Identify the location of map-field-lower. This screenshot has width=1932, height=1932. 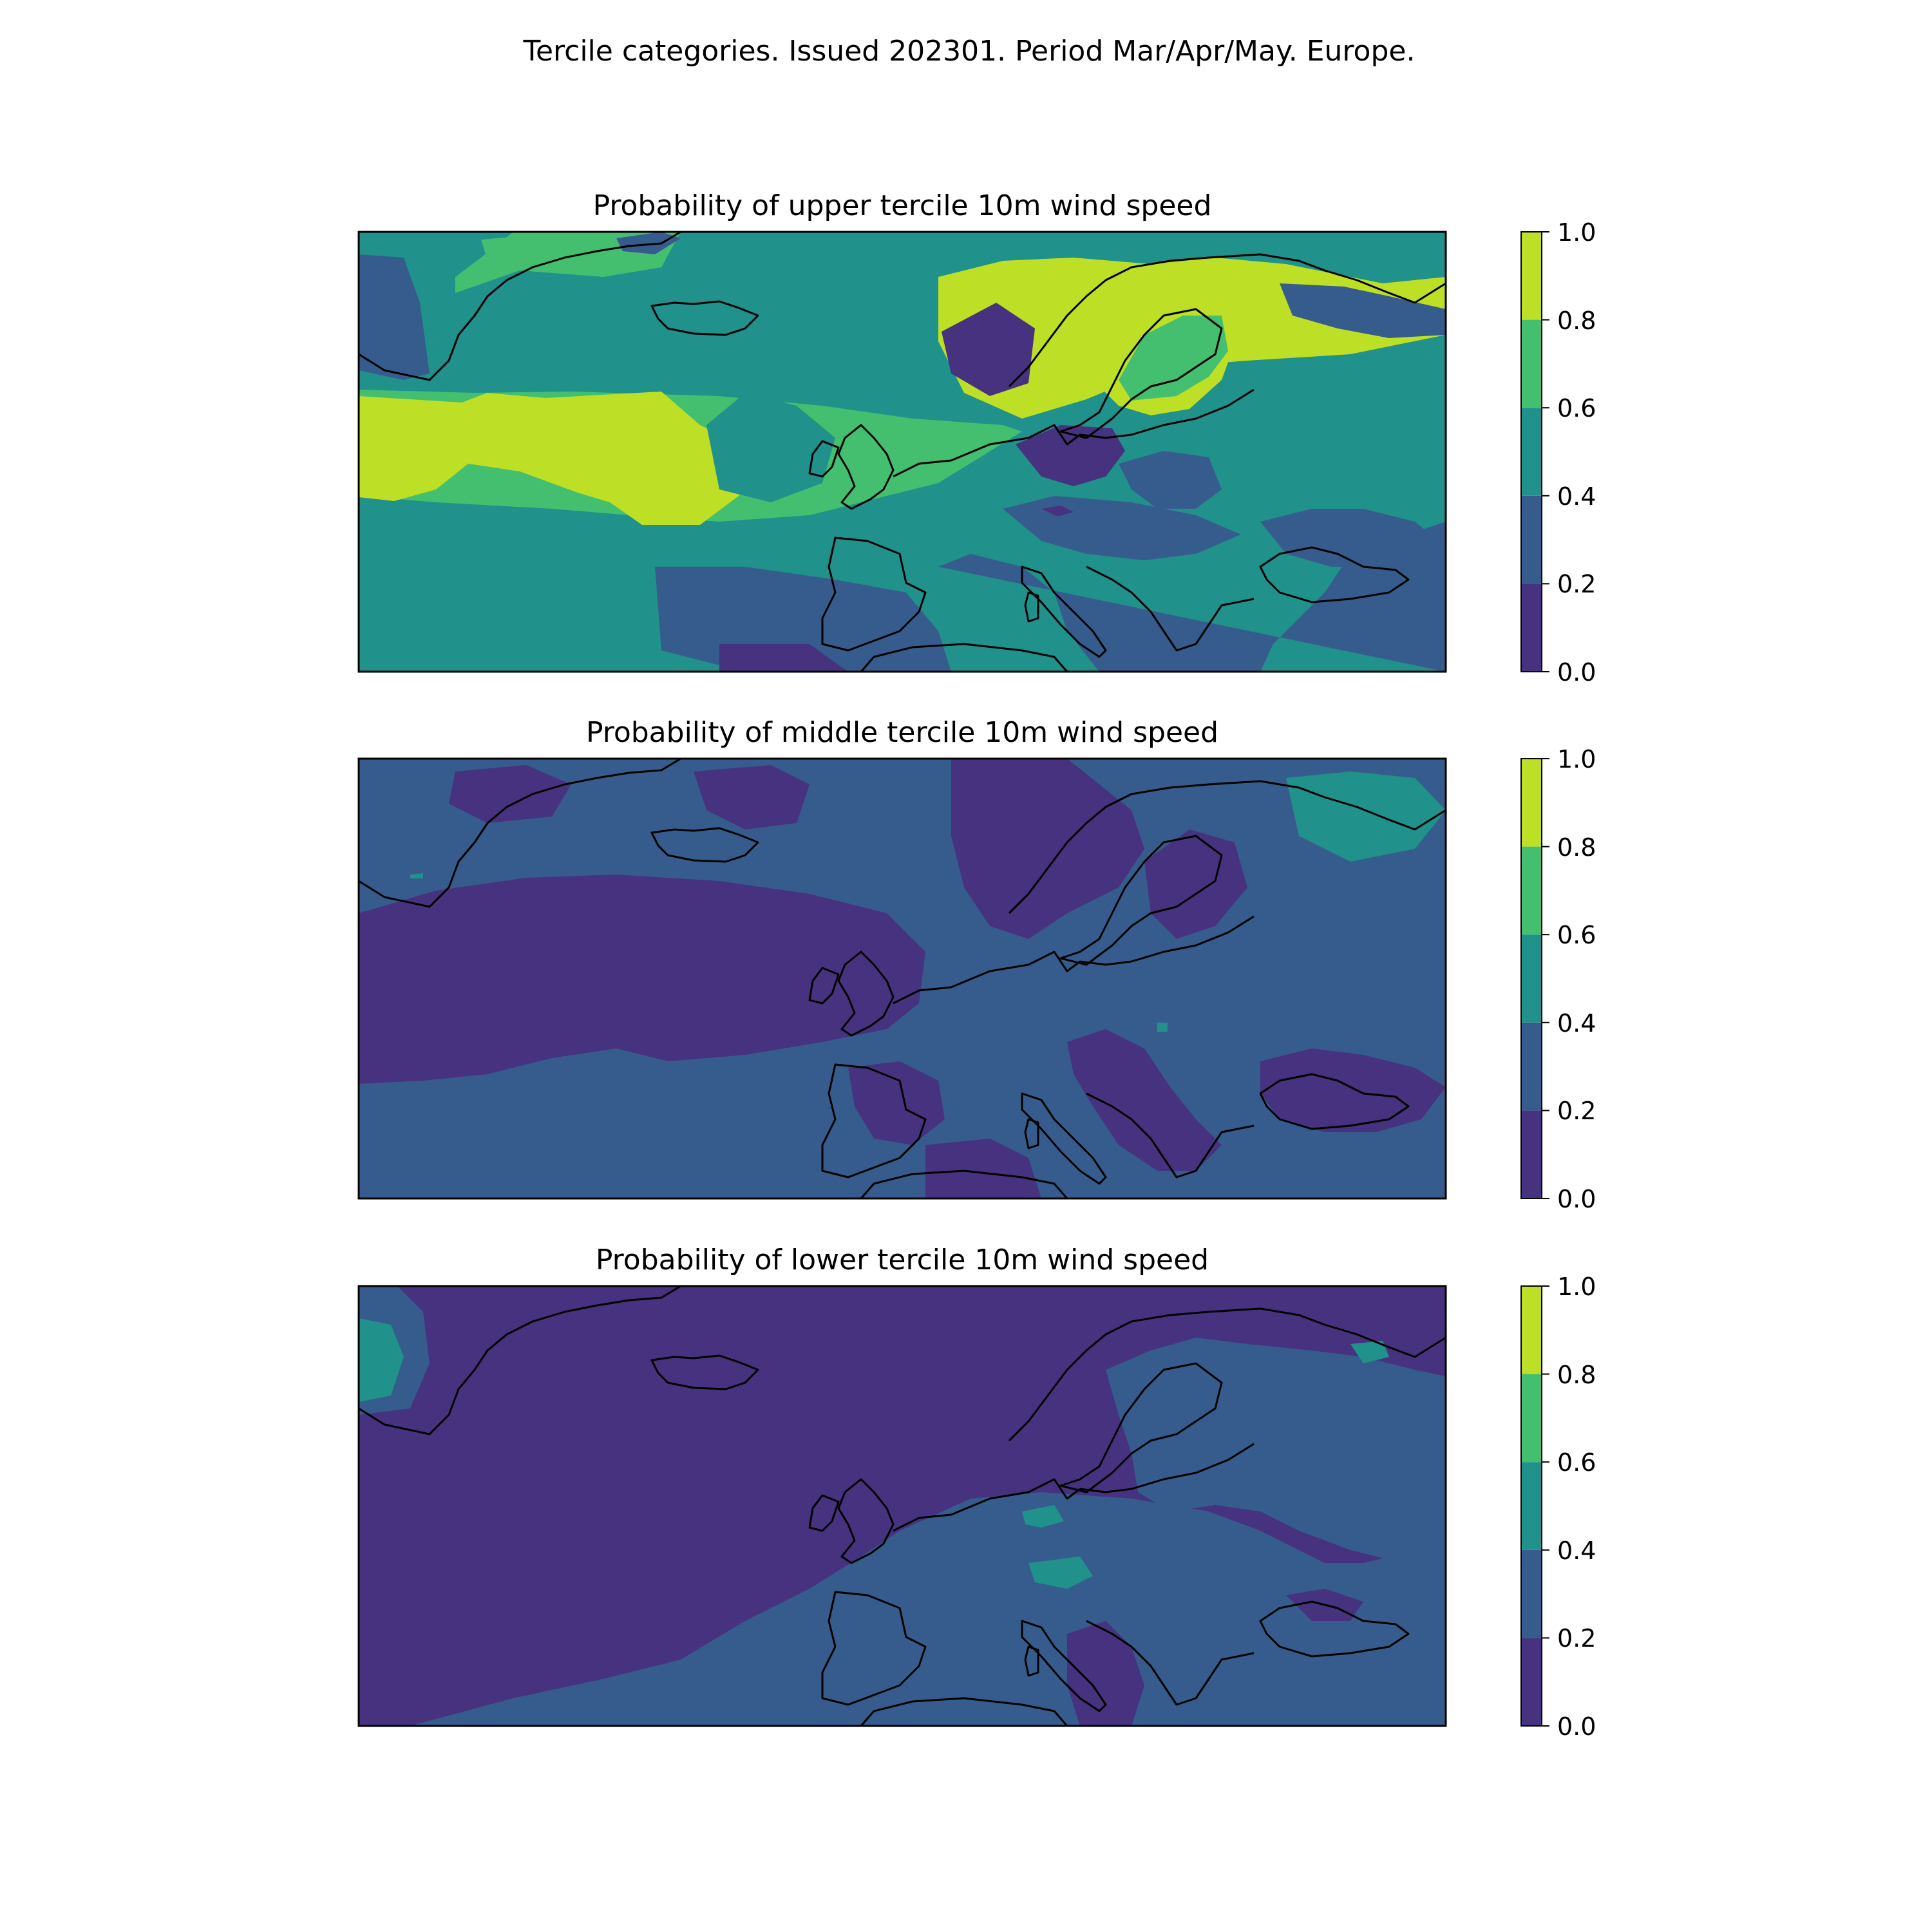
(903, 1506).